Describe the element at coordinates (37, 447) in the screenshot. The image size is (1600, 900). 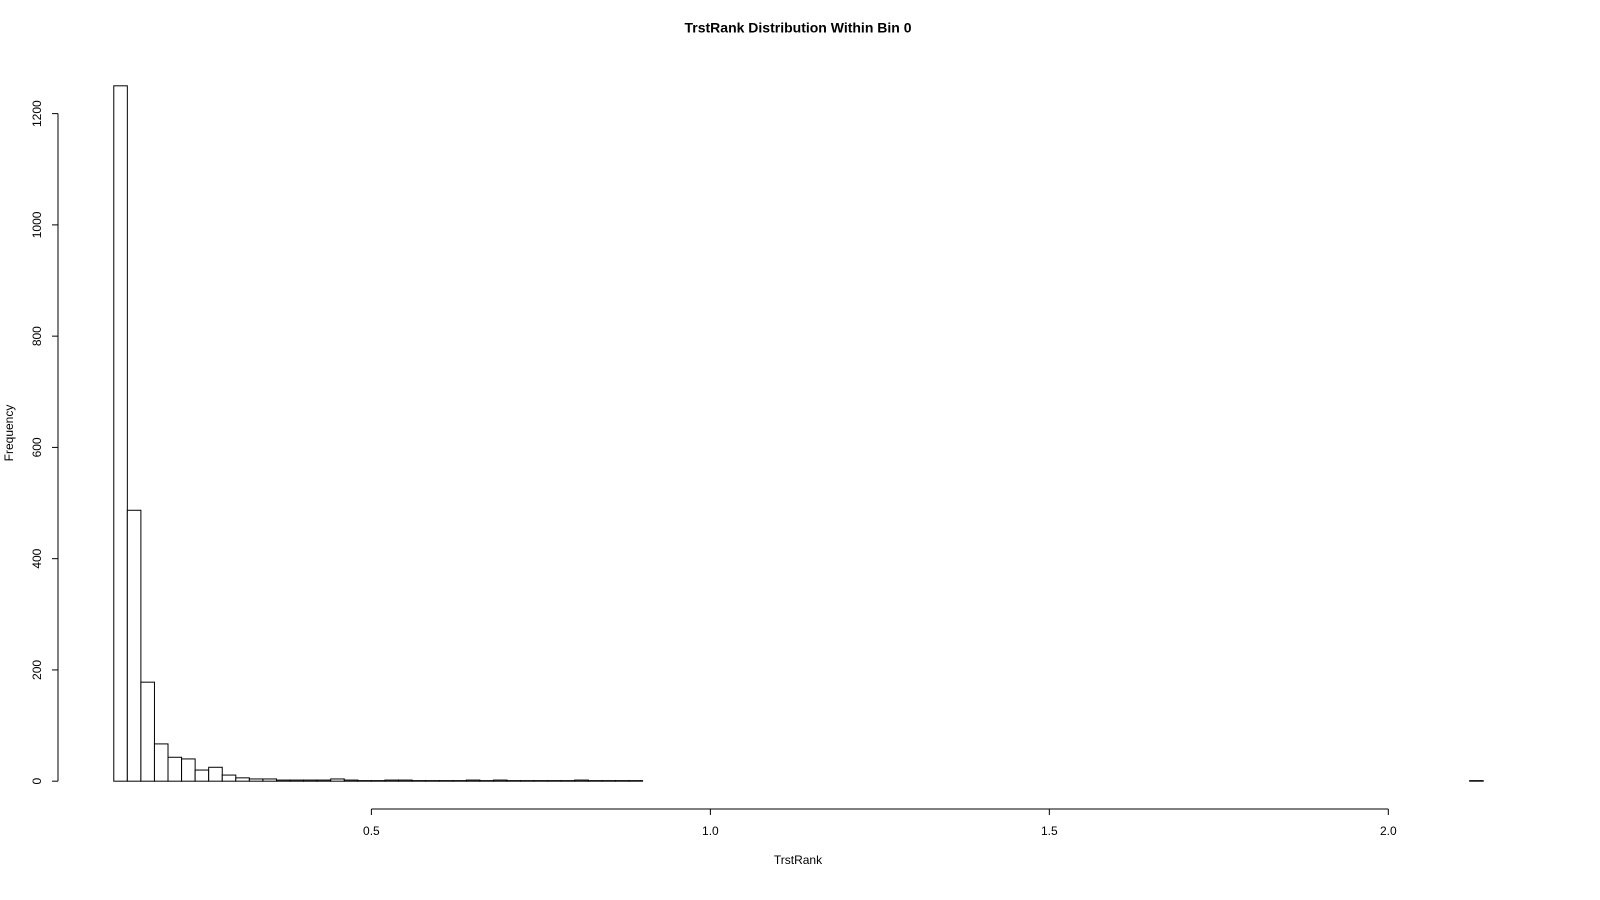
I see `y-tick-label: 600` at that location.